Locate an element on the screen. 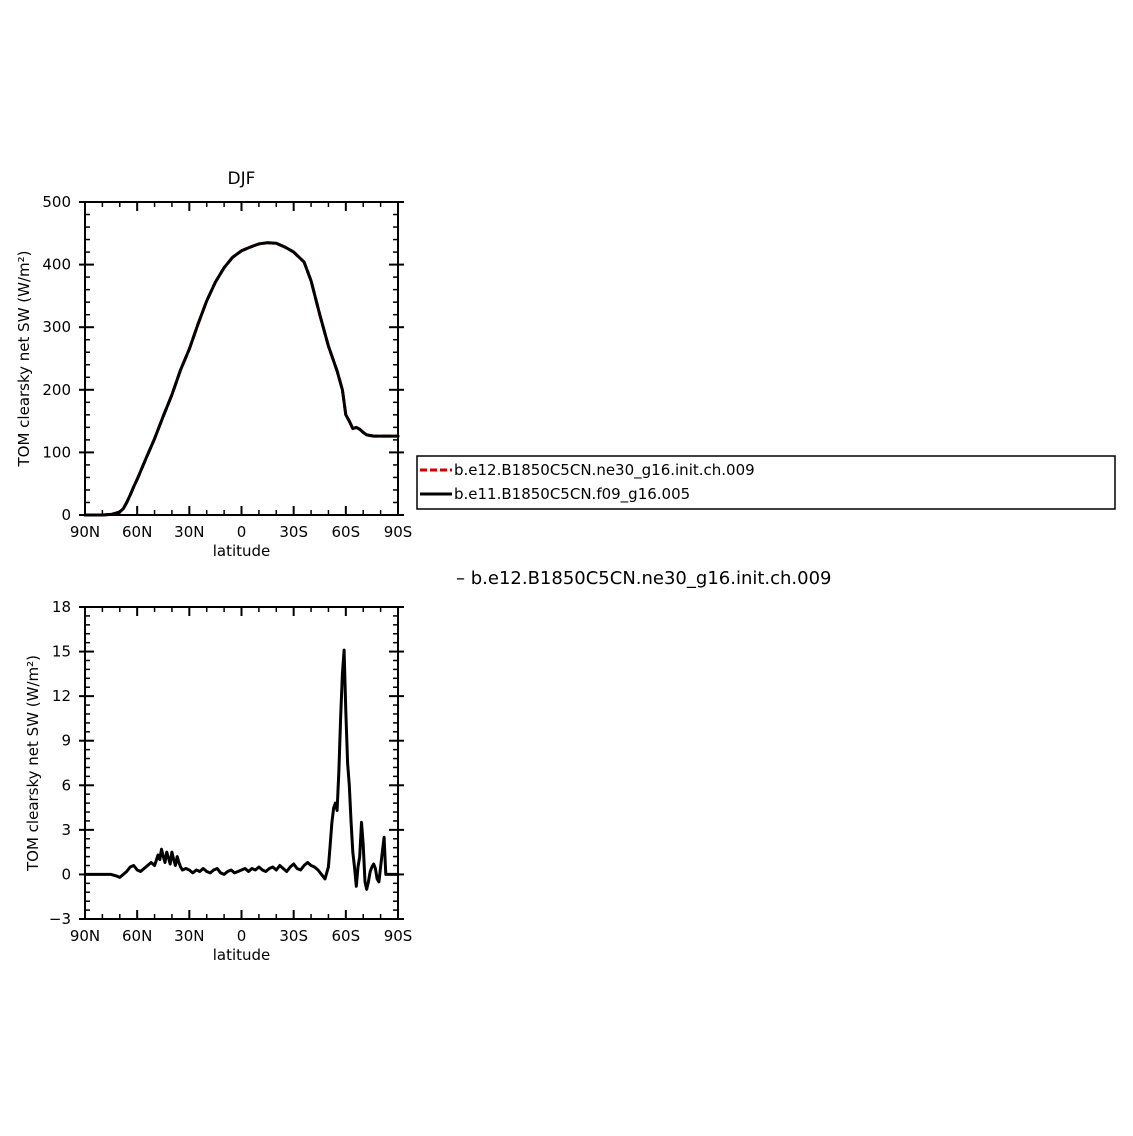 This screenshot has height=1136, width=1133. y-tick-label: 100 is located at coordinates (56, 452).